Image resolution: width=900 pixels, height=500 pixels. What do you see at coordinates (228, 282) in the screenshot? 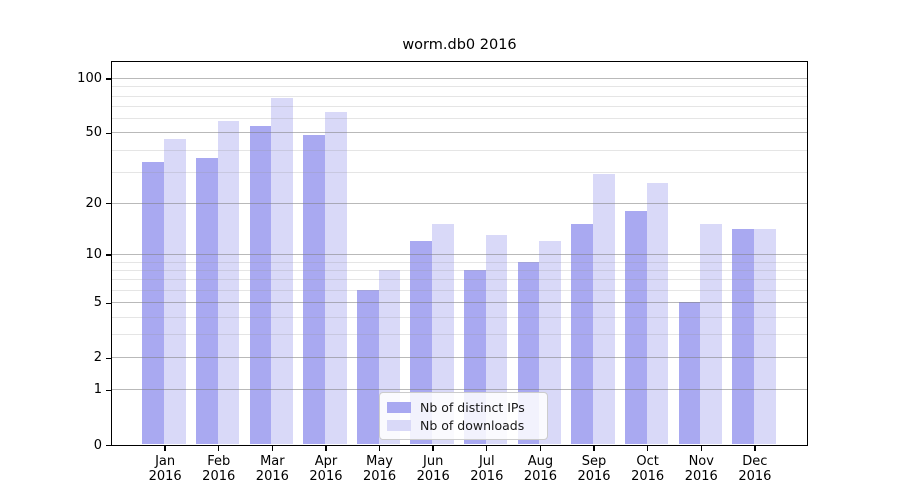
I see `bar-feb-downloads` at bounding box center [228, 282].